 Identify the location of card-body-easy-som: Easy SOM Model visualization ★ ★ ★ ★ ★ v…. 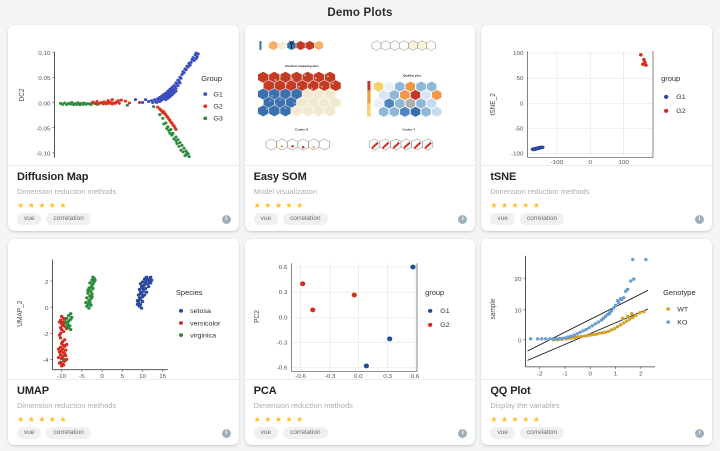
(360, 198).